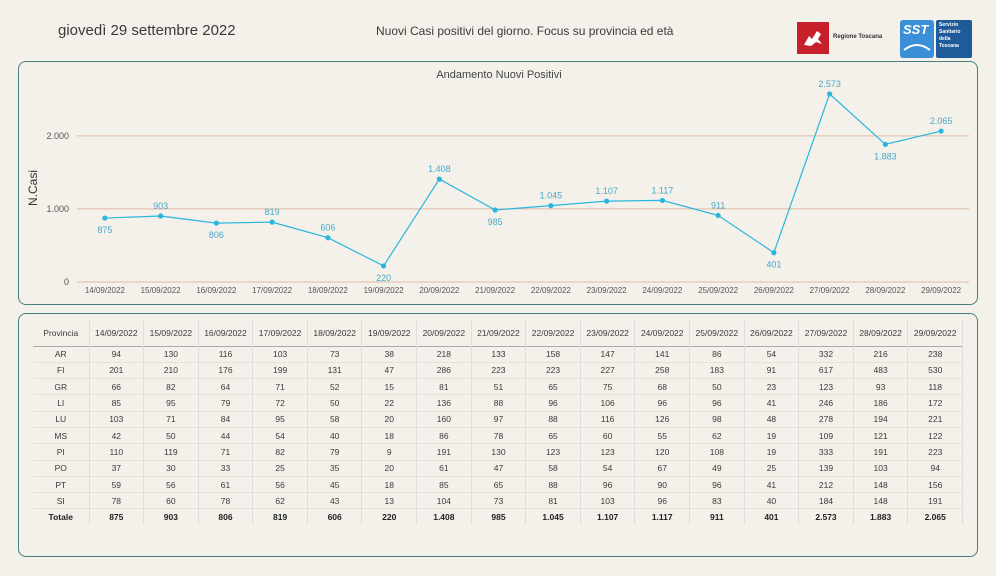 The width and height of the screenshot is (996, 576). I want to click on x-tick-label: 25/09/2022, so click(718, 290).